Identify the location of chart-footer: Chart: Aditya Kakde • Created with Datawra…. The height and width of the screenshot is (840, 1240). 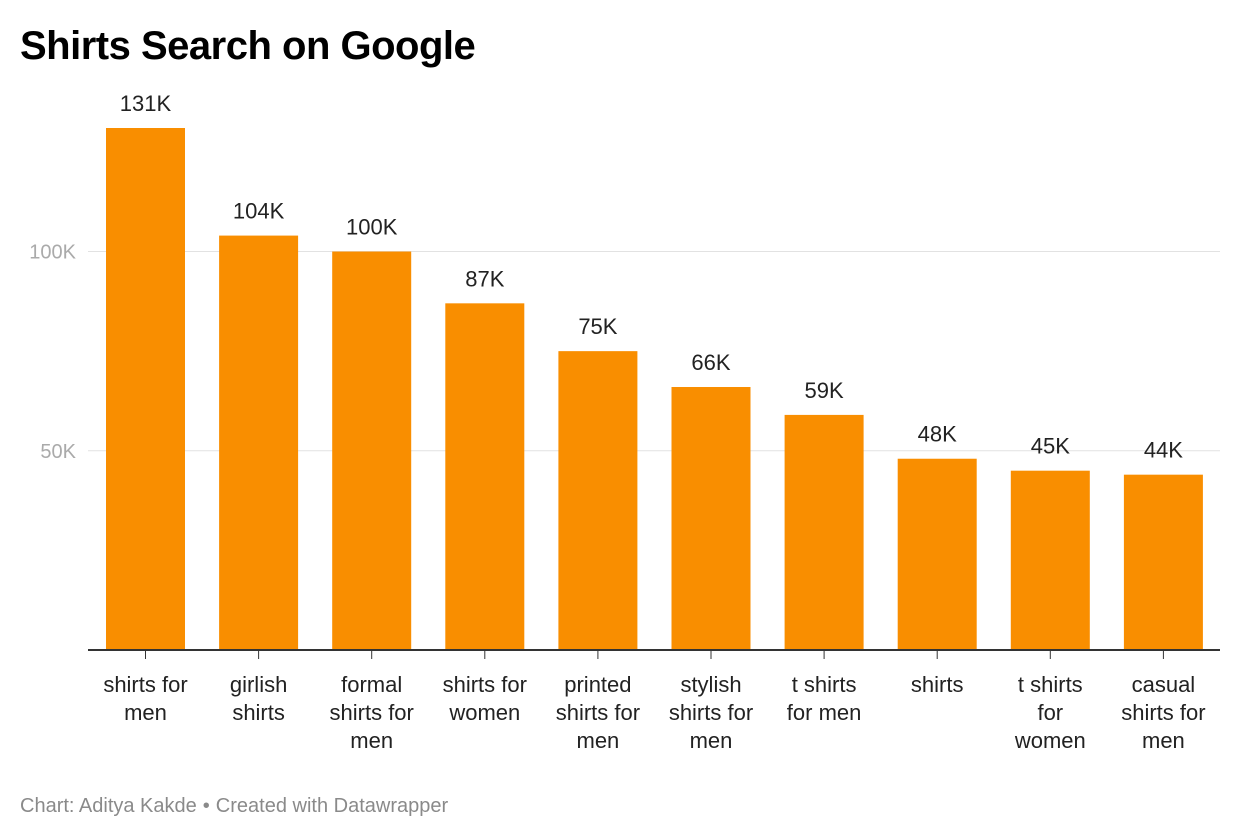
(234, 806).